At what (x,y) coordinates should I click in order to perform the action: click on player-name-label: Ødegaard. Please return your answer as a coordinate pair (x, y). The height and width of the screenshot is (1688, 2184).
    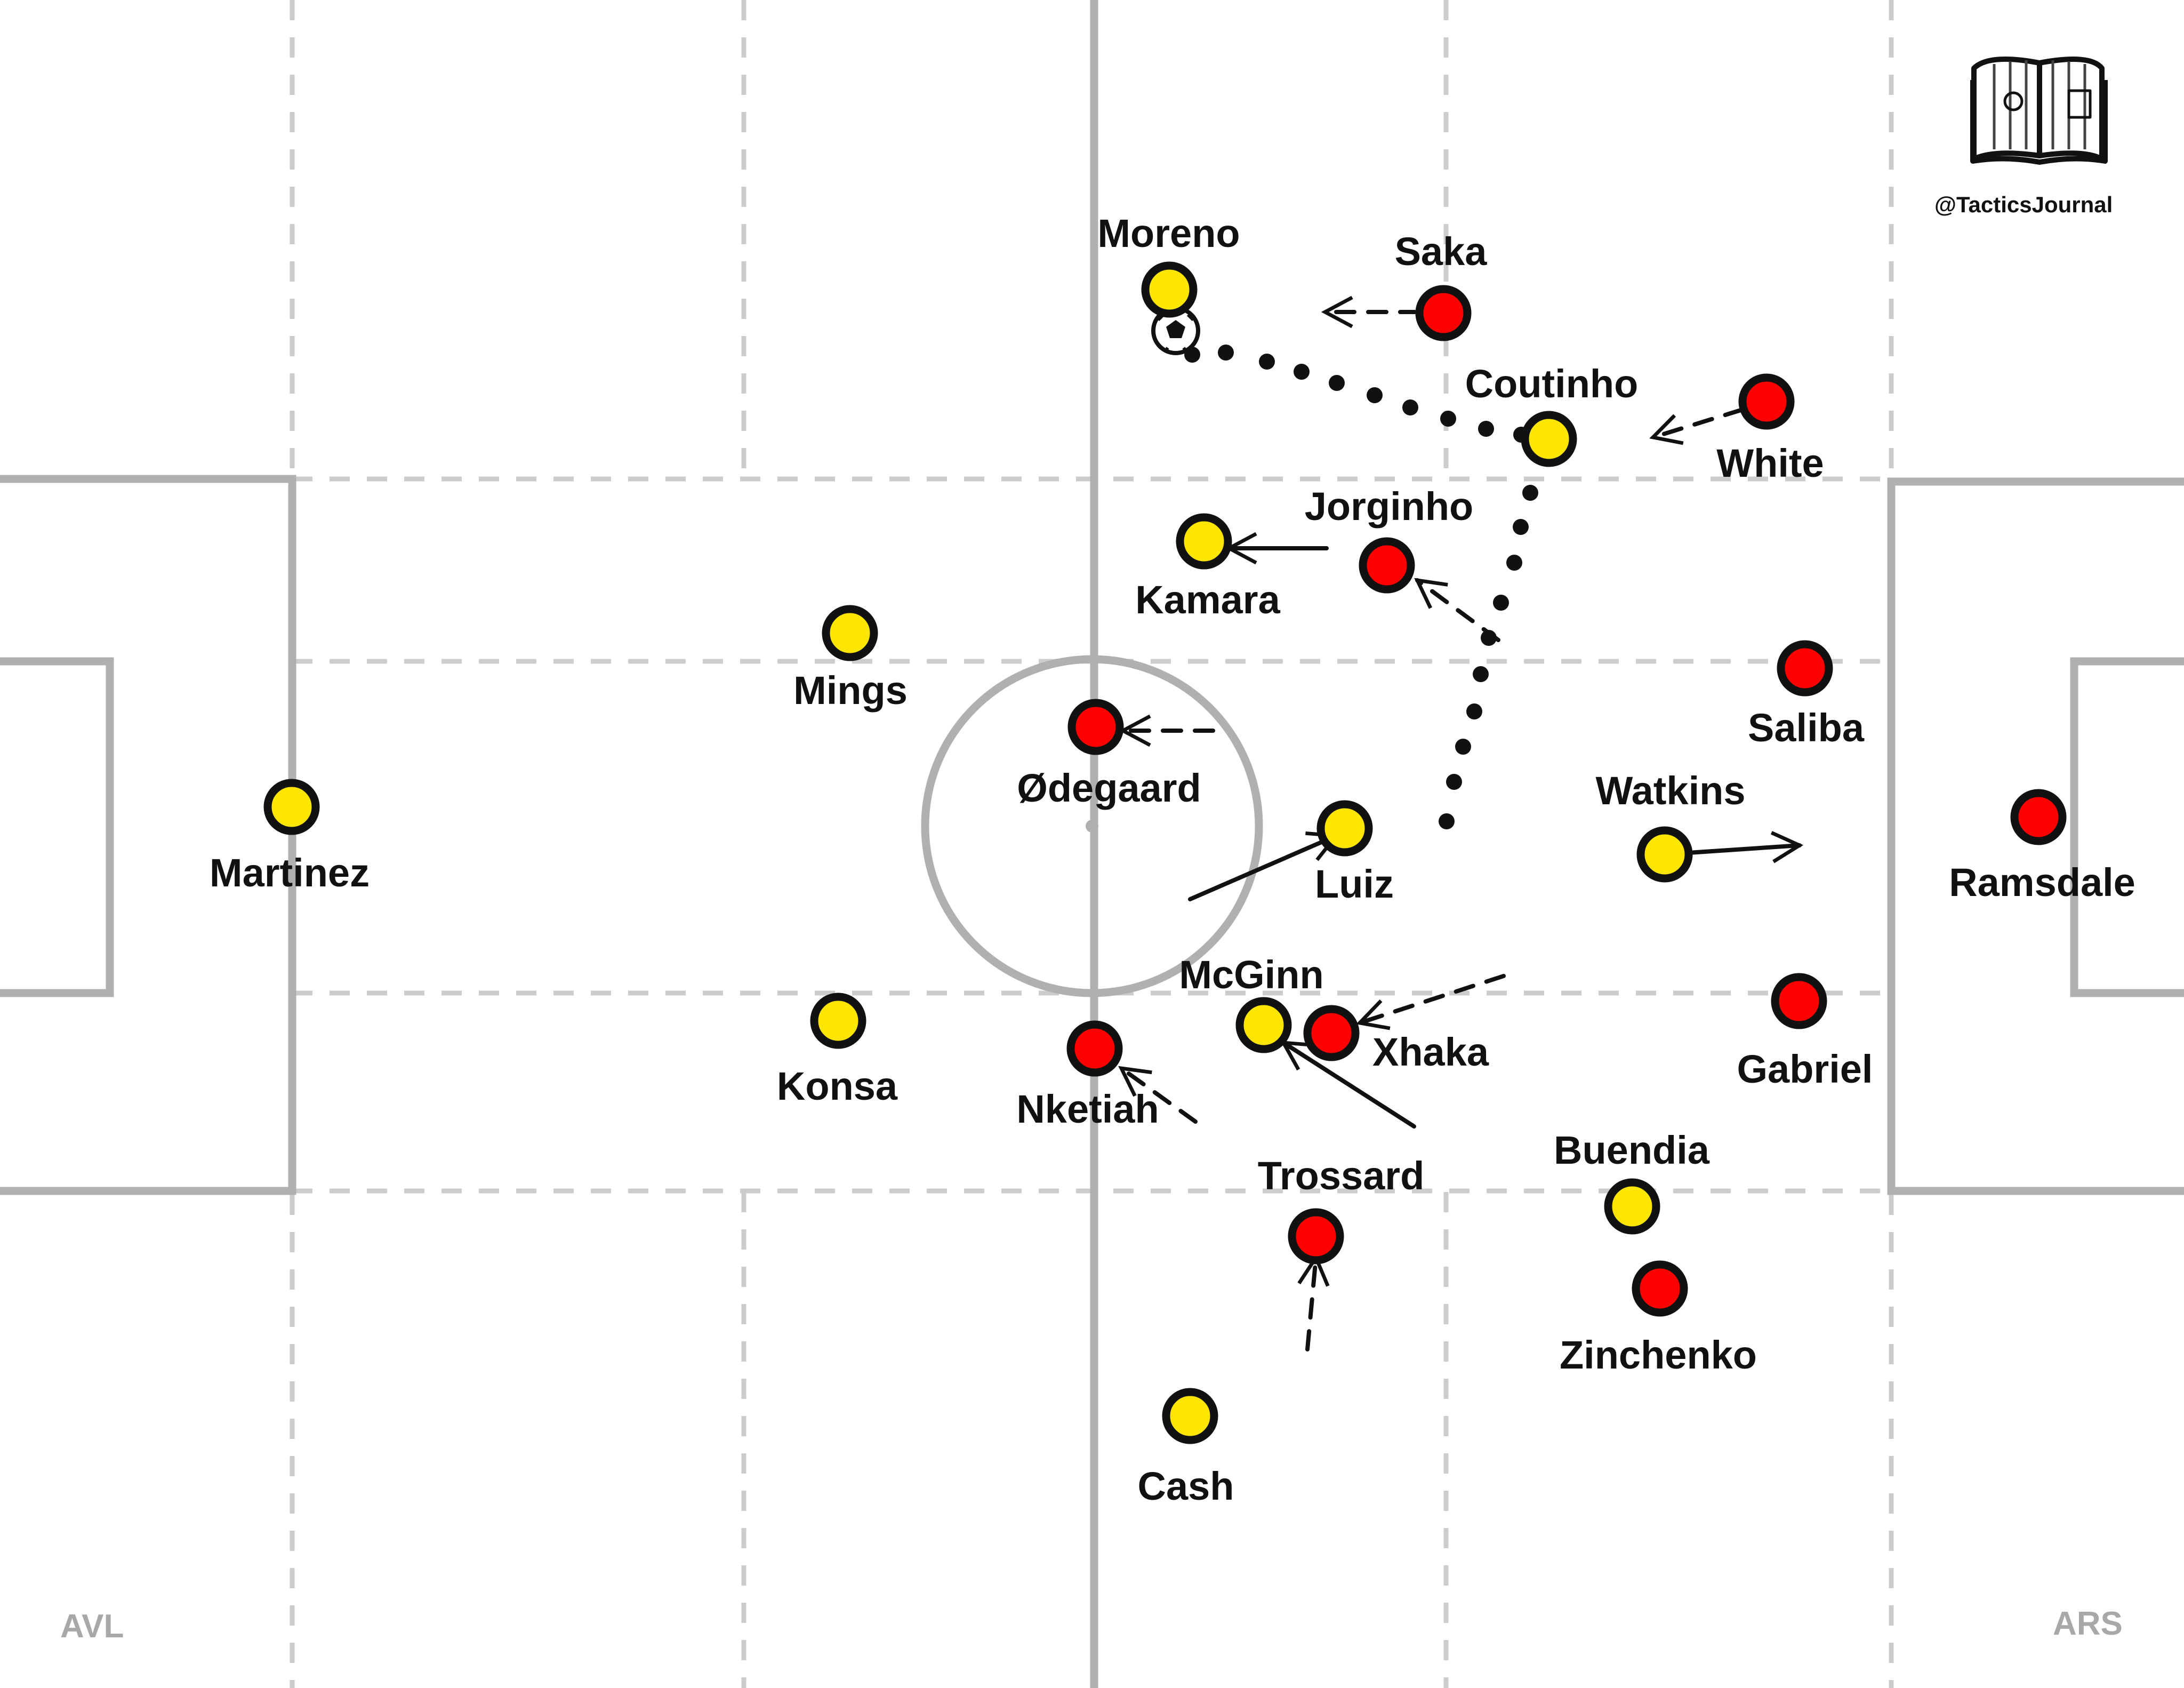
    Looking at the image, I should click on (1109, 788).